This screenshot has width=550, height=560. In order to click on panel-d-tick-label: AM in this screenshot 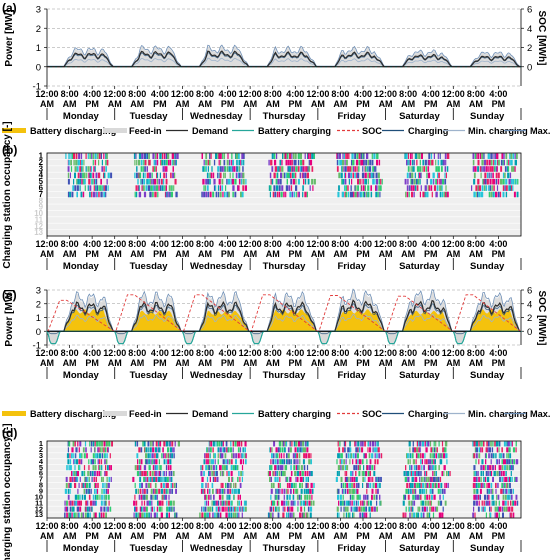, I will do `click(476, 536)`.